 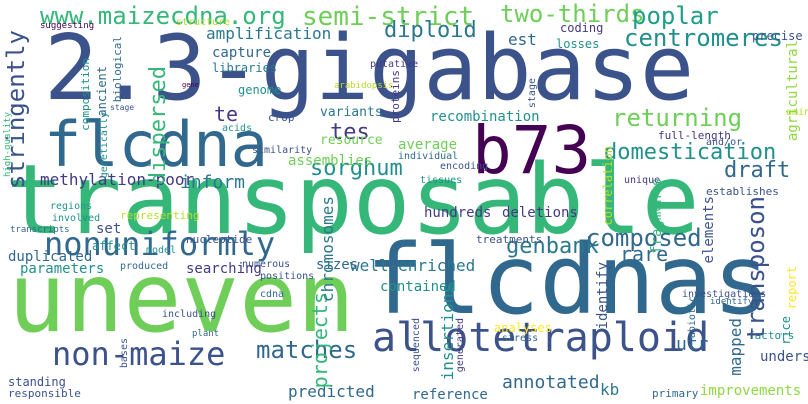 I want to click on word-report: factors, so click(x=771, y=335).